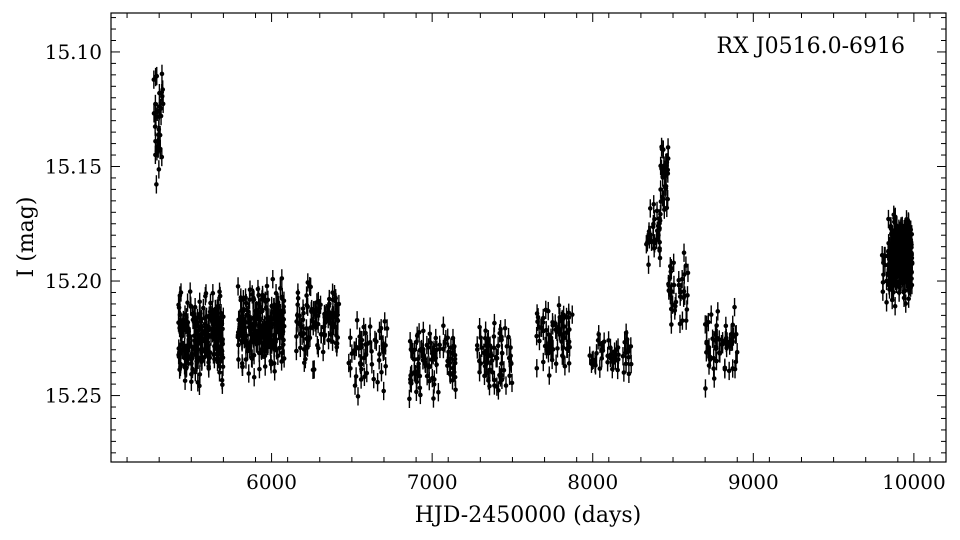  Describe the element at coordinates (753, 482) in the screenshot. I see `x-tick-label: 9000` at that location.